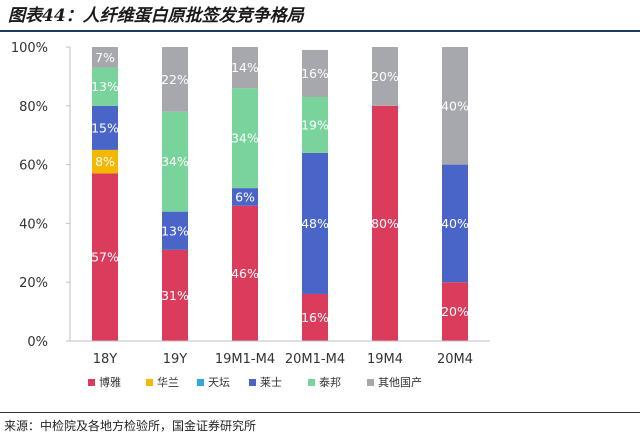 This screenshot has width=640, height=438. Describe the element at coordinates (385, 359) in the screenshot. I see `x-tick-label: 19M4` at that location.